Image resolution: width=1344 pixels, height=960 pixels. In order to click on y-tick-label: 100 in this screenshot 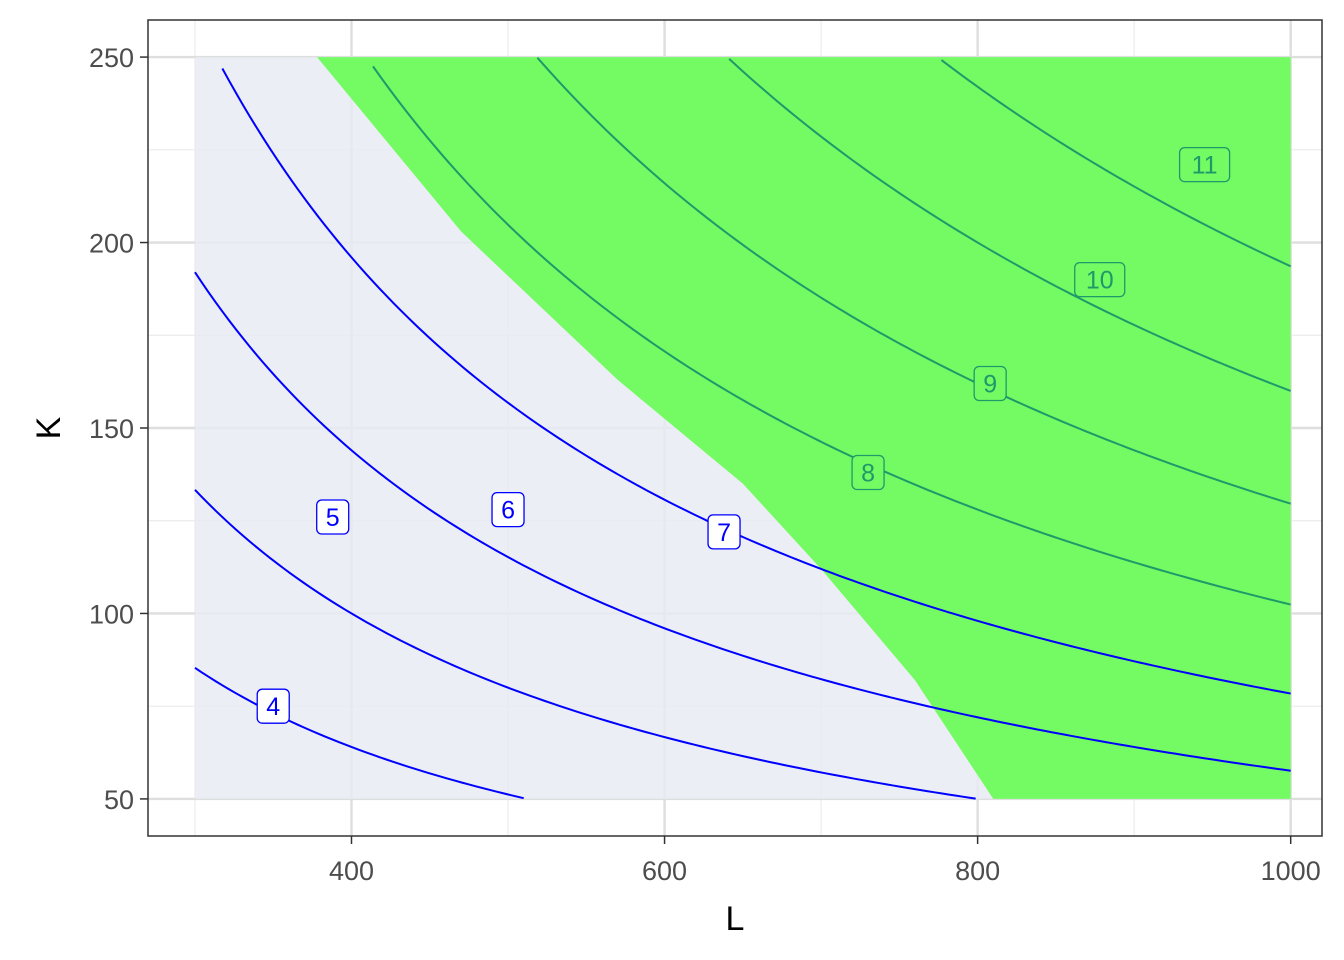, I will do `click(111, 614)`.